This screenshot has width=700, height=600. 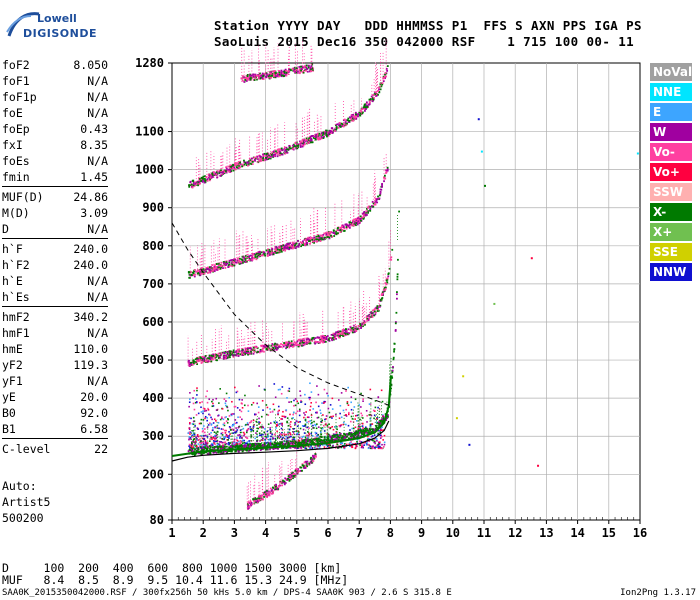 What do you see at coordinates (153, 246) in the screenshot?
I see `y-tick-label: 800` at bounding box center [153, 246].